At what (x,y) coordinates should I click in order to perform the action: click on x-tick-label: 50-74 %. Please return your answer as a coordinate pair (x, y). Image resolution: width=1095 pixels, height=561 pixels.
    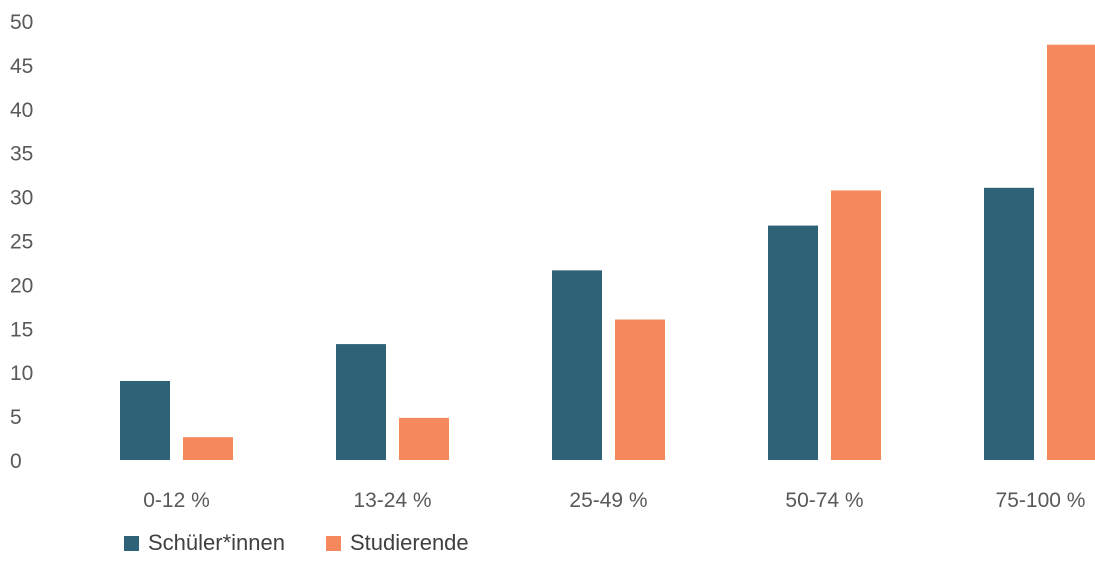
    Looking at the image, I should click on (824, 500).